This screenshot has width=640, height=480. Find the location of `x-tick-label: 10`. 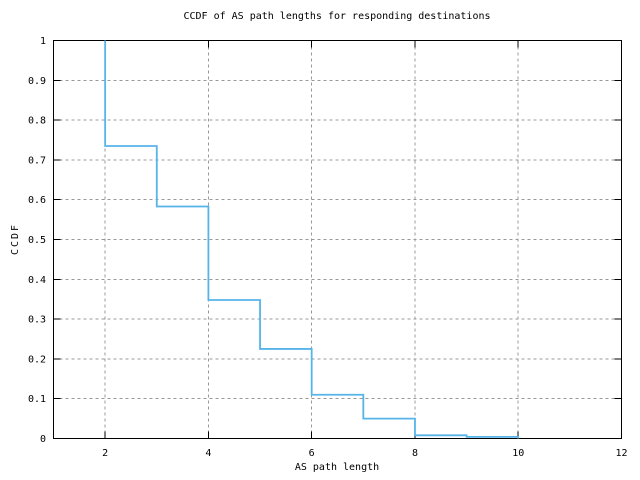

x-tick-label: 10 is located at coordinates (518, 453).